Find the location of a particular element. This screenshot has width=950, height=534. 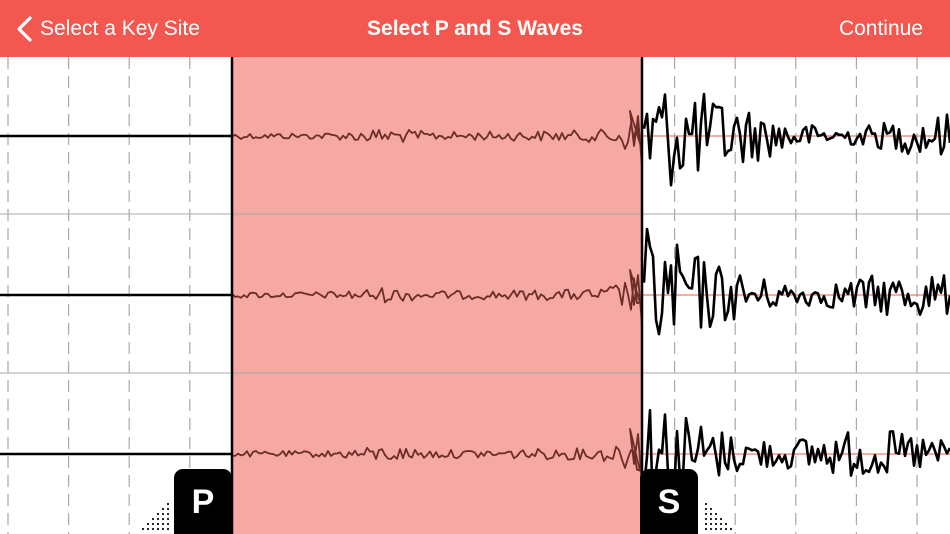

s-wave-marker-label: S is located at coordinates (669, 502).